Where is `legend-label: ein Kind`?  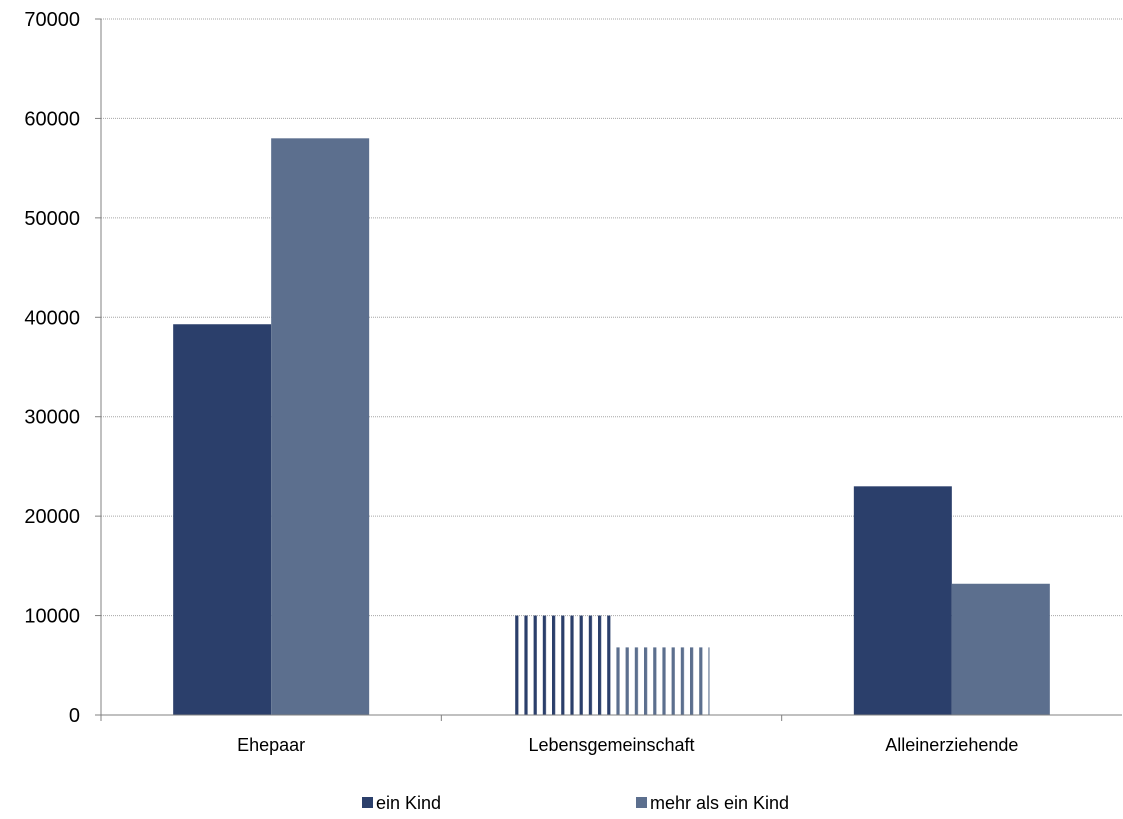 legend-label: ein Kind is located at coordinates (408, 803).